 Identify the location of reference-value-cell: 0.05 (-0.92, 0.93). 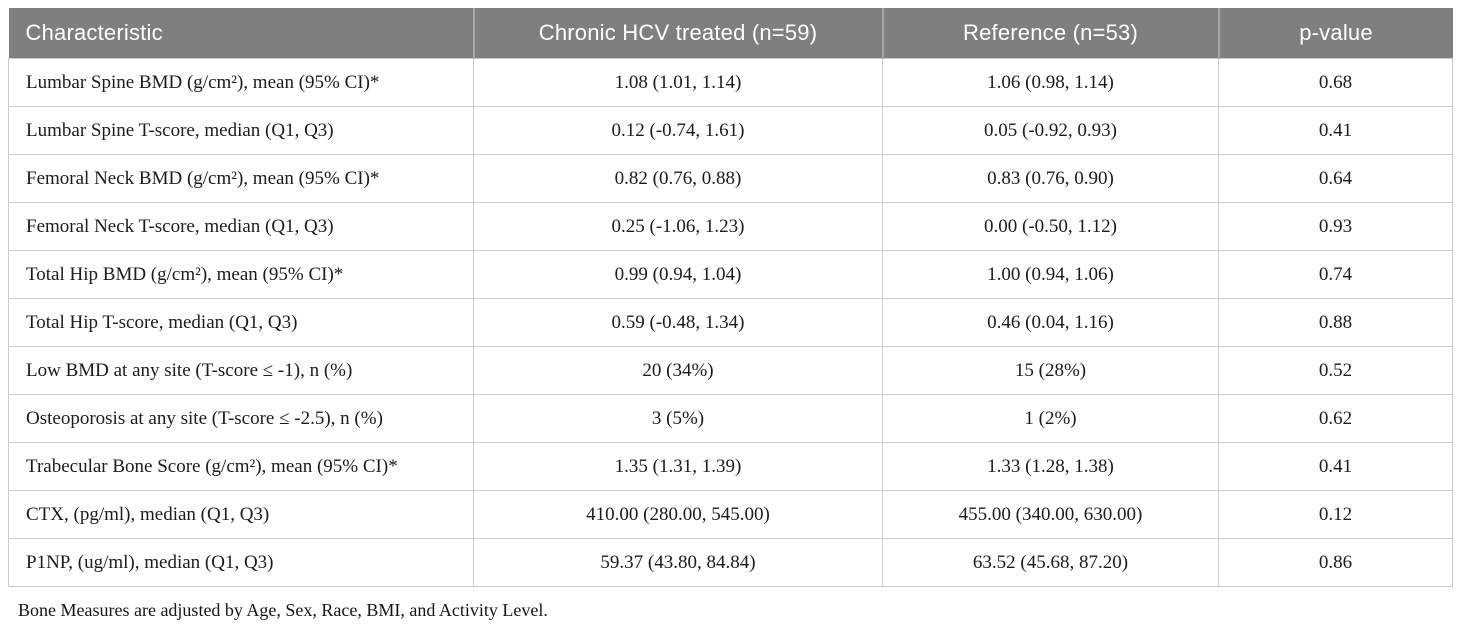
(1050, 130).